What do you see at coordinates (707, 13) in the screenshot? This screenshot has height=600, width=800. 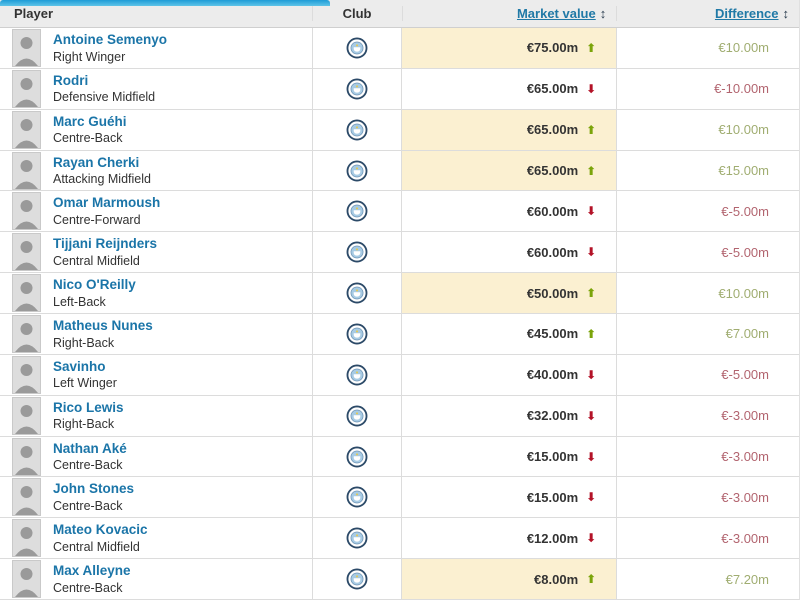 I see `column-header-difference: Difference ↕` at bounding box center [707, 13].